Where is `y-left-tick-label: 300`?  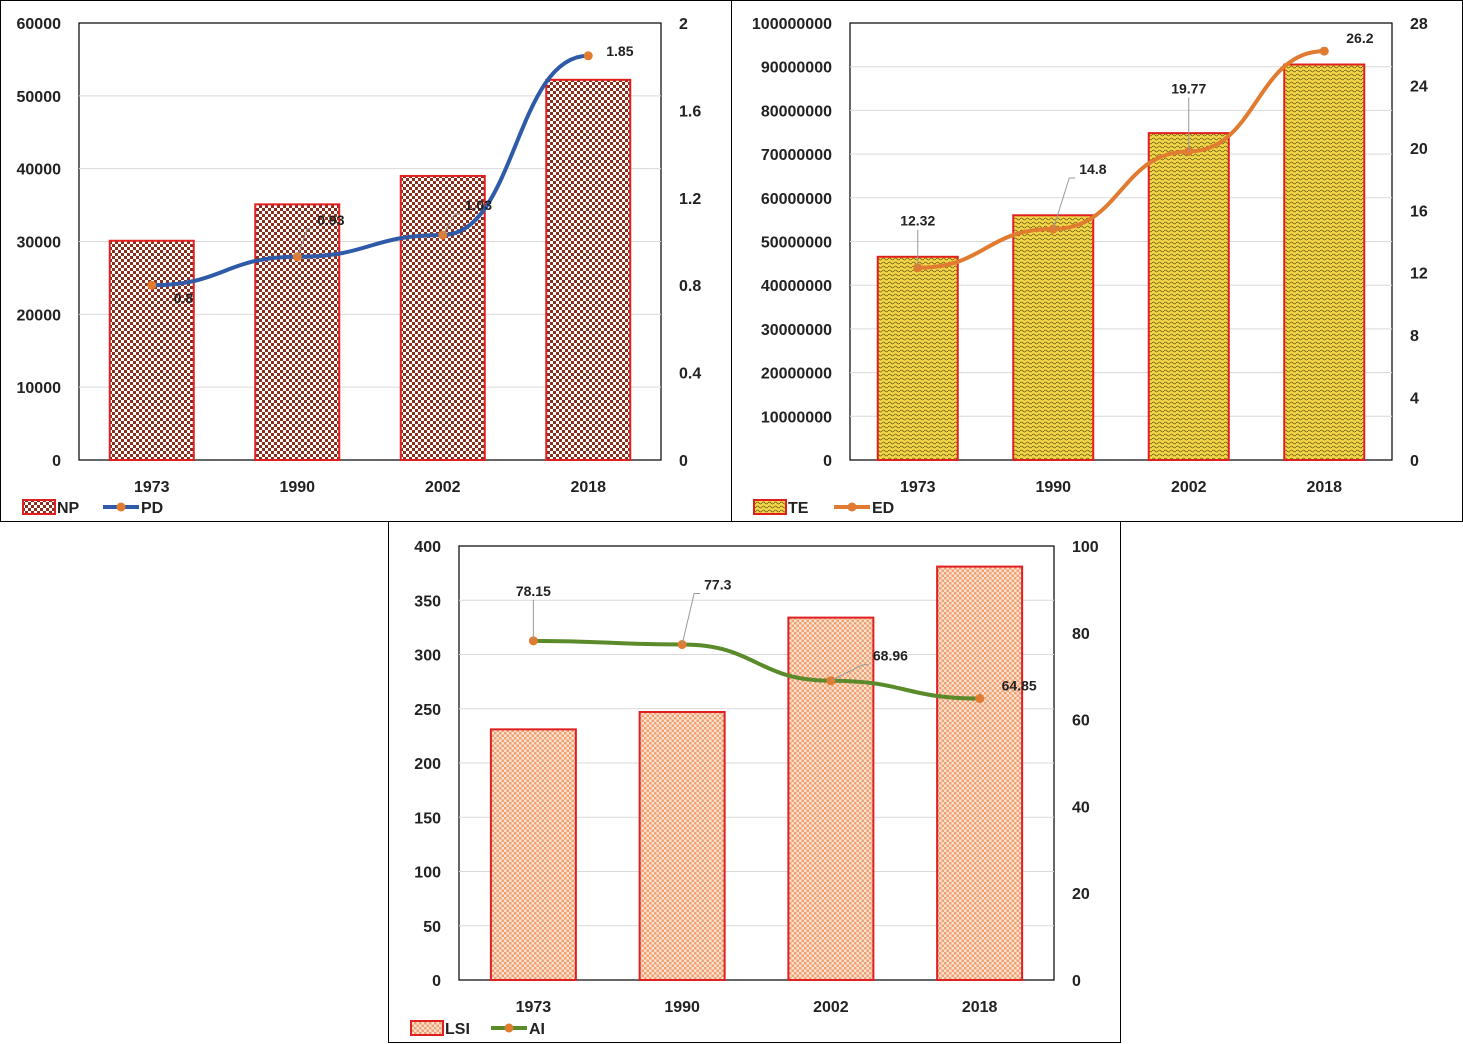 y-left-tick-label: 300 is located at coordinates (427, 656).